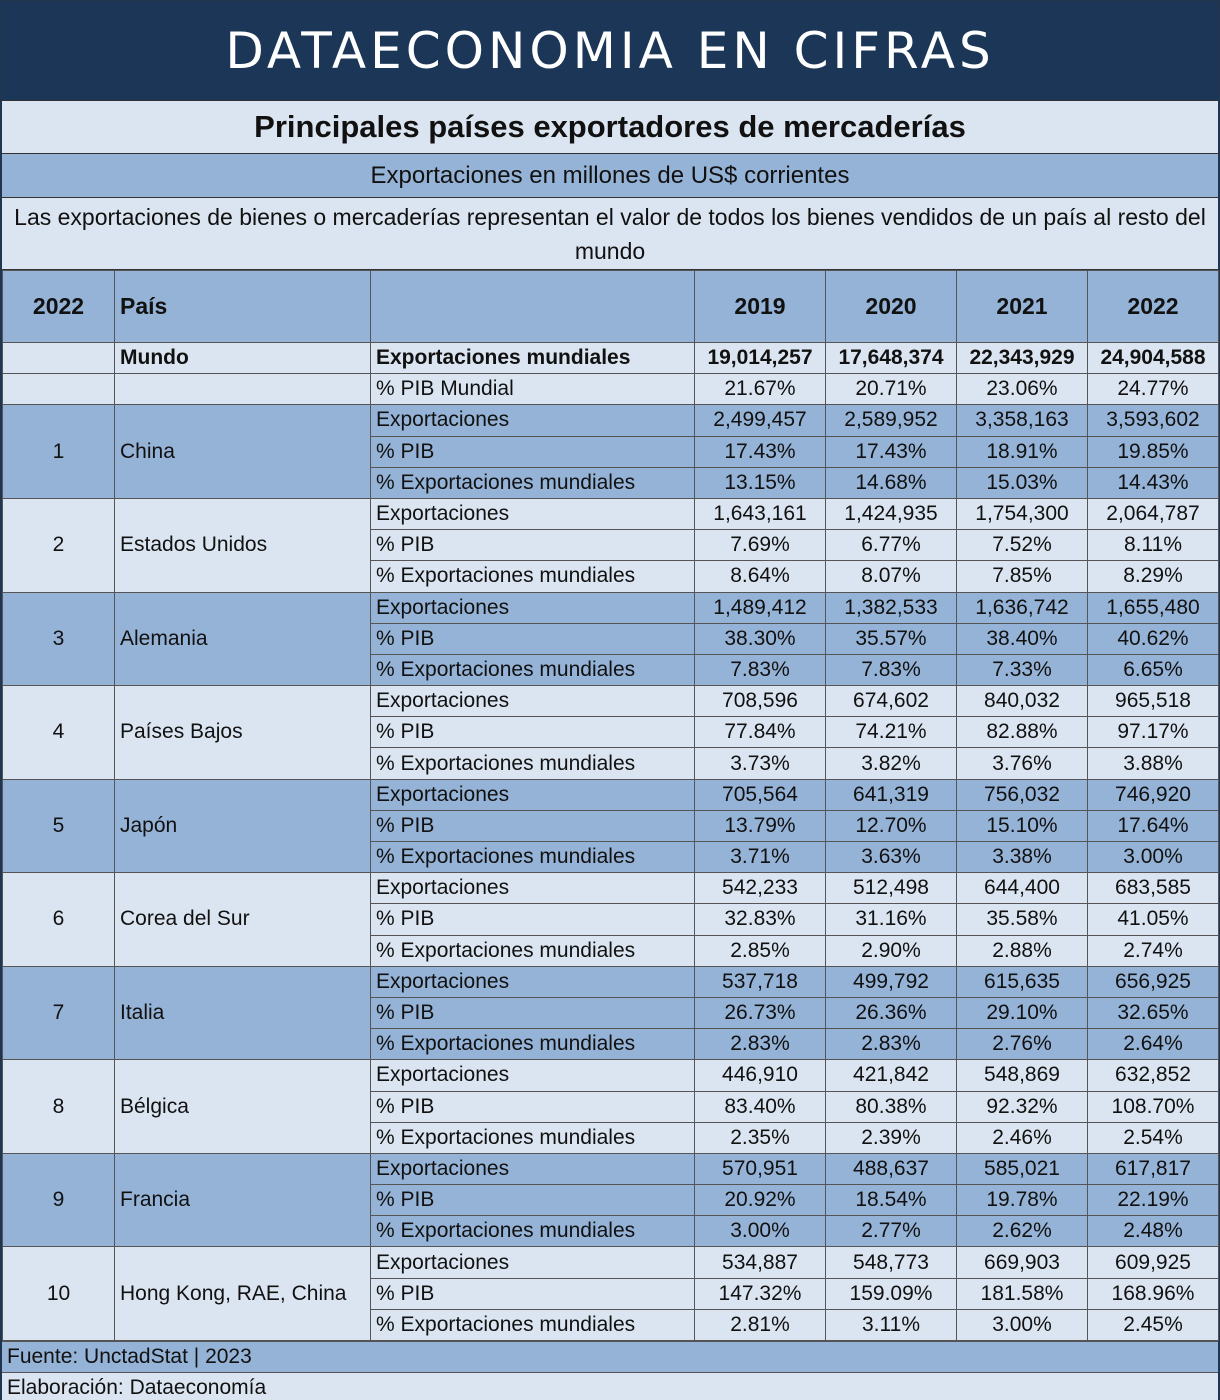 Image resolution: width=1220 pixels, height=1400 pixels. What do you see at coordinates (1153, 732) in the screenshot?
I see `value-cell: 97.17%` at bounding box center [1153, 732].